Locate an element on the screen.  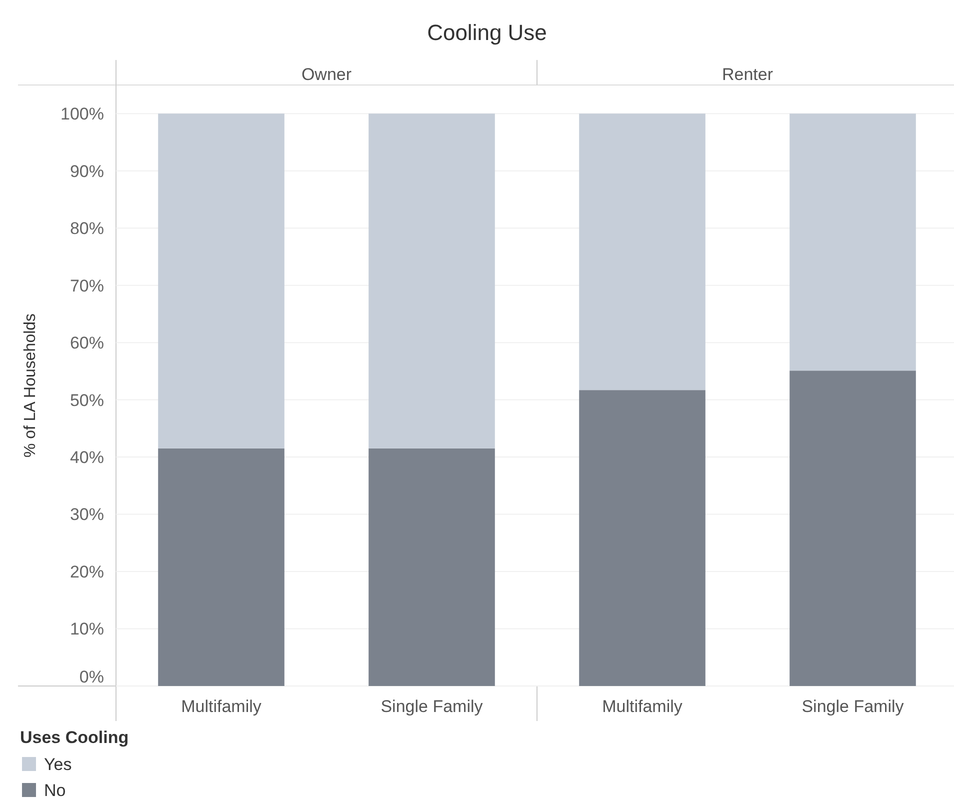
y-tick-label: 10% is located at coordinates (87, 629).